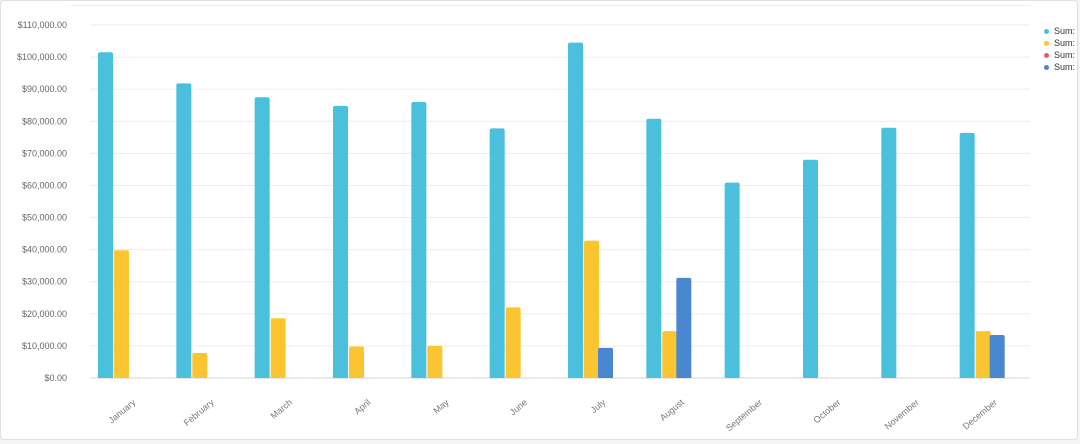  Describe the element at coordinates (42, 25) in the screenshot. I see `y-tick-label: $110,000.00` at that location.